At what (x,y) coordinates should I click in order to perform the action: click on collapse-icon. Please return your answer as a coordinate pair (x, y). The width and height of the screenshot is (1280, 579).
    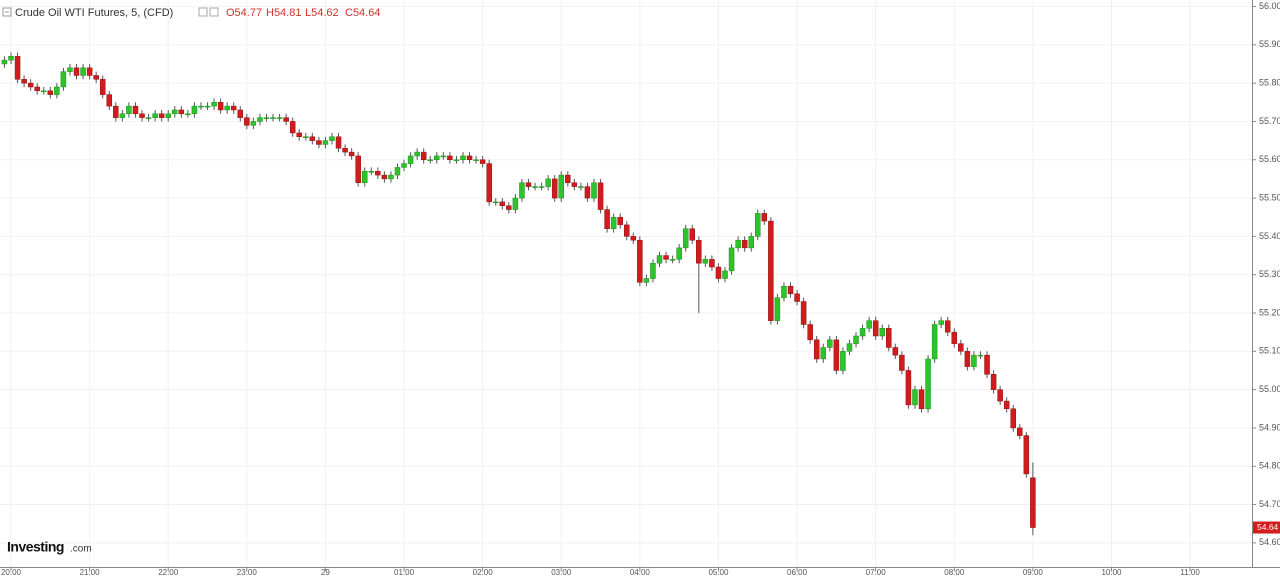
    Looking at the image, I should click on (7, 12).